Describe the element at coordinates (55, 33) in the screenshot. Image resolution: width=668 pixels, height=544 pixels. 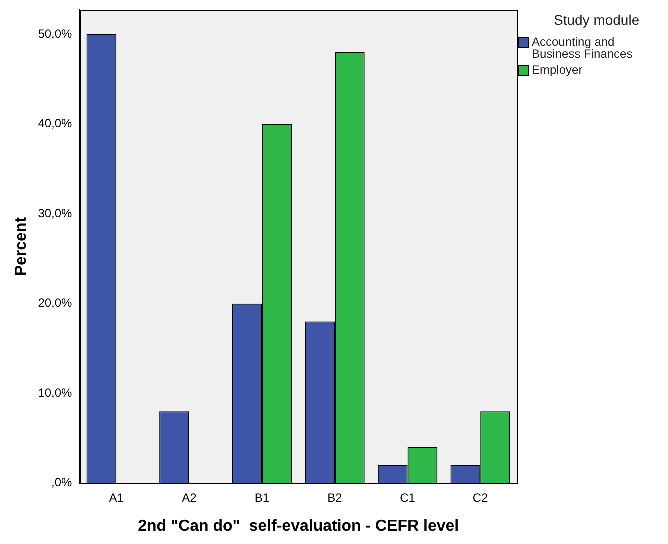
I see `y-tick-label: 50,0%` at that location.